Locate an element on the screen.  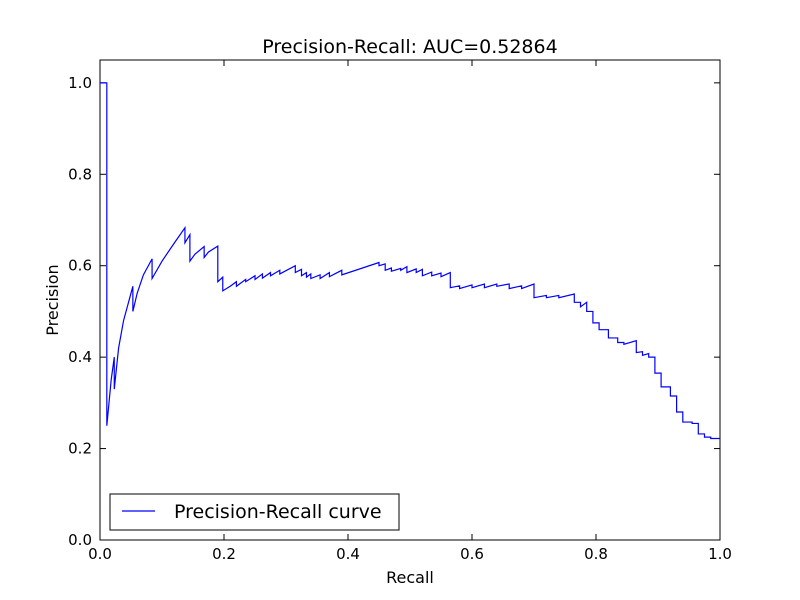
y-tick-label: 0.0 is located at coordinates (80, 540).